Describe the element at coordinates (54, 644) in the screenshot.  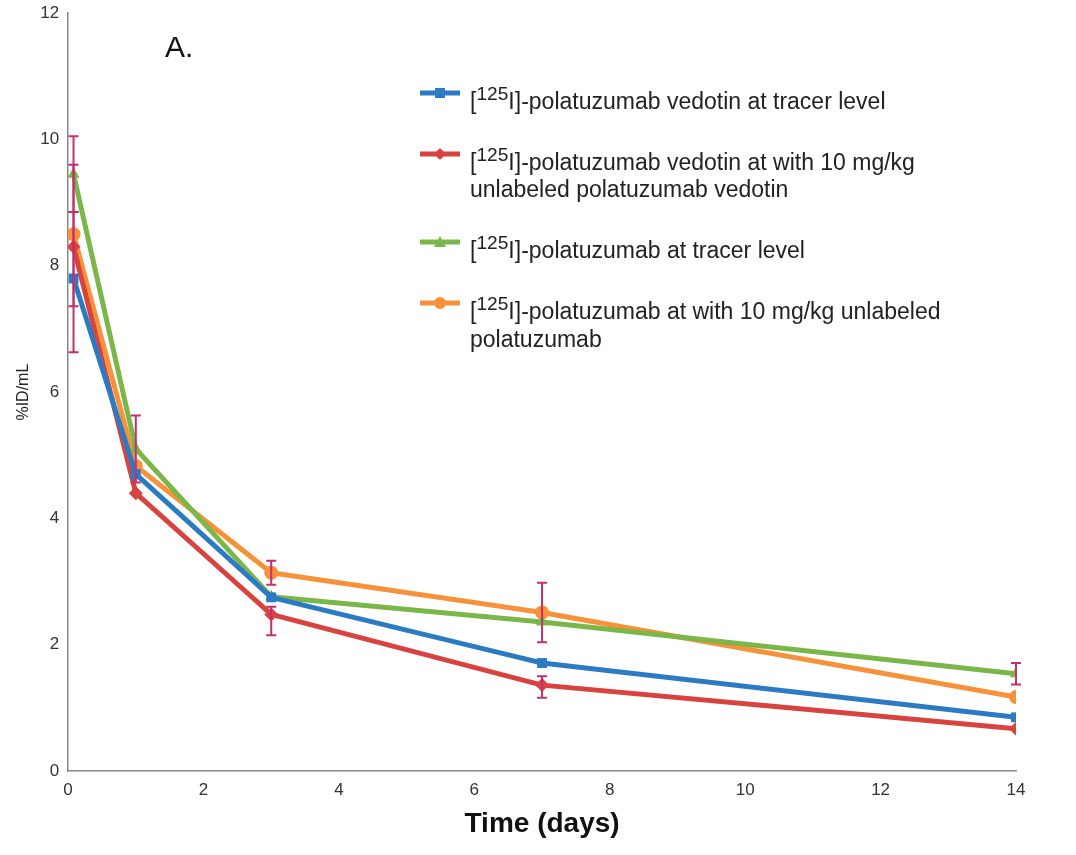
I see `y-tick-label: 2` at that location.